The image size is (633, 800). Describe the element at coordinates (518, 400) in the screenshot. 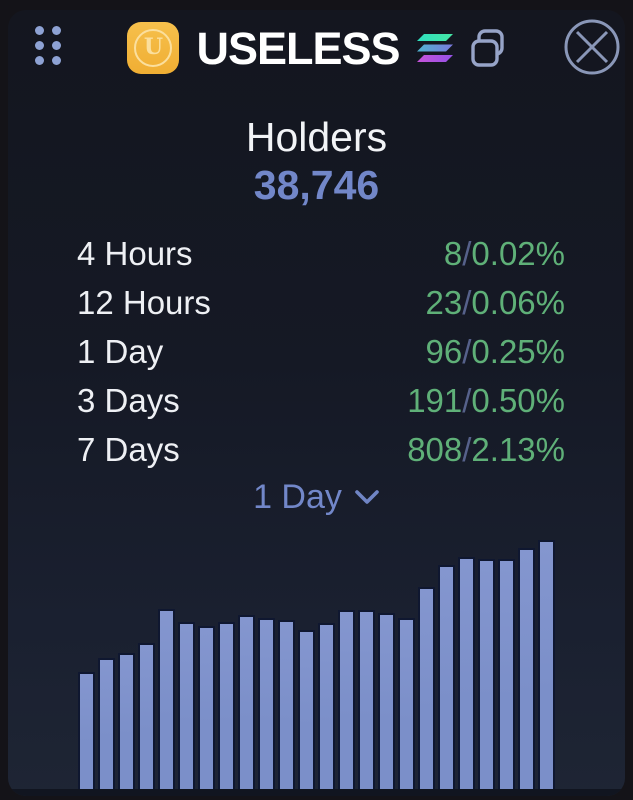

I see `row-percent: 0.50%` at that location.